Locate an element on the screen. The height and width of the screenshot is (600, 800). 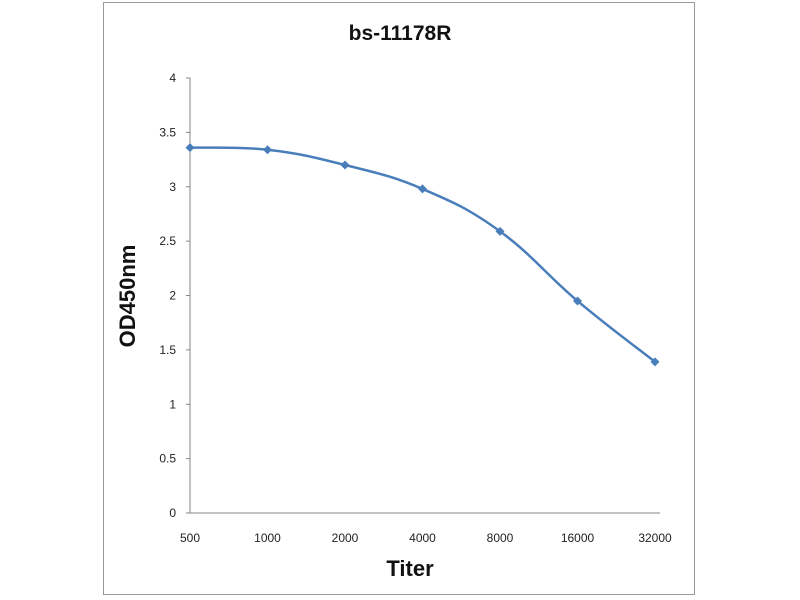
x-tick-labels: 500 1000 2000 4000 8000 16000 32000 is located at coordinates (426, 538).